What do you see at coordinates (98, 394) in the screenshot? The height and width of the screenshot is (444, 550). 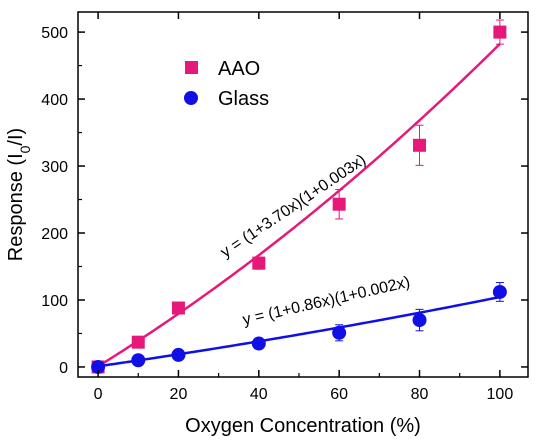 I see `x-tick-label: 0` at bounding box center [98, 394].